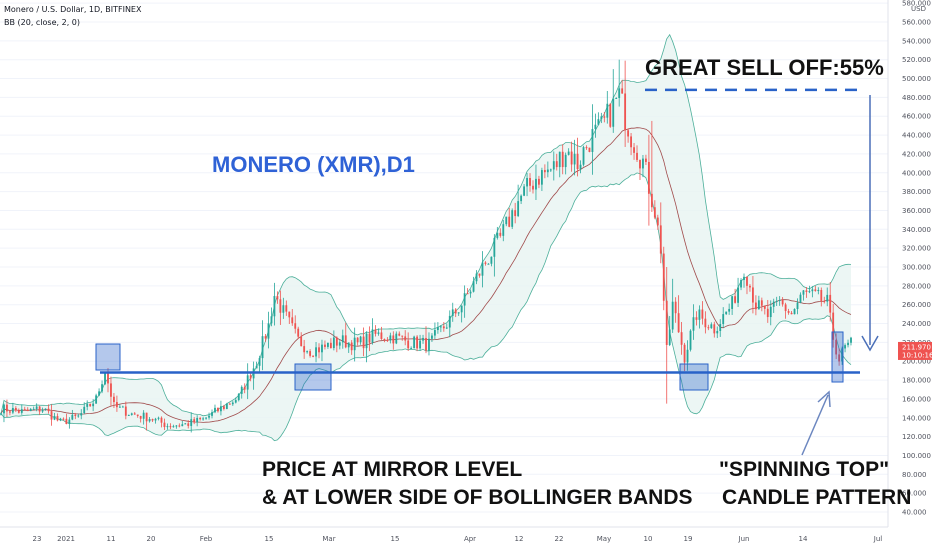 Image resolution: width=932 pixels, height=550 pixels. What do you see at coordinates (837, 357) in the screenshot?
I see `spinning-top-box` at bounding box center [837, 357].